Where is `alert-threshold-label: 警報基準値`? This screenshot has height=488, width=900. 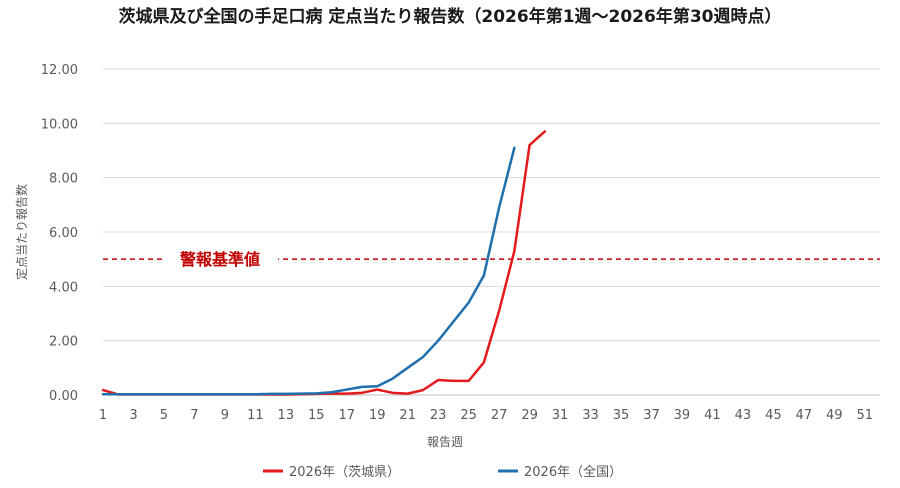
alert-threshold-label: 警報基準値 is located at coordinates (219, 259).